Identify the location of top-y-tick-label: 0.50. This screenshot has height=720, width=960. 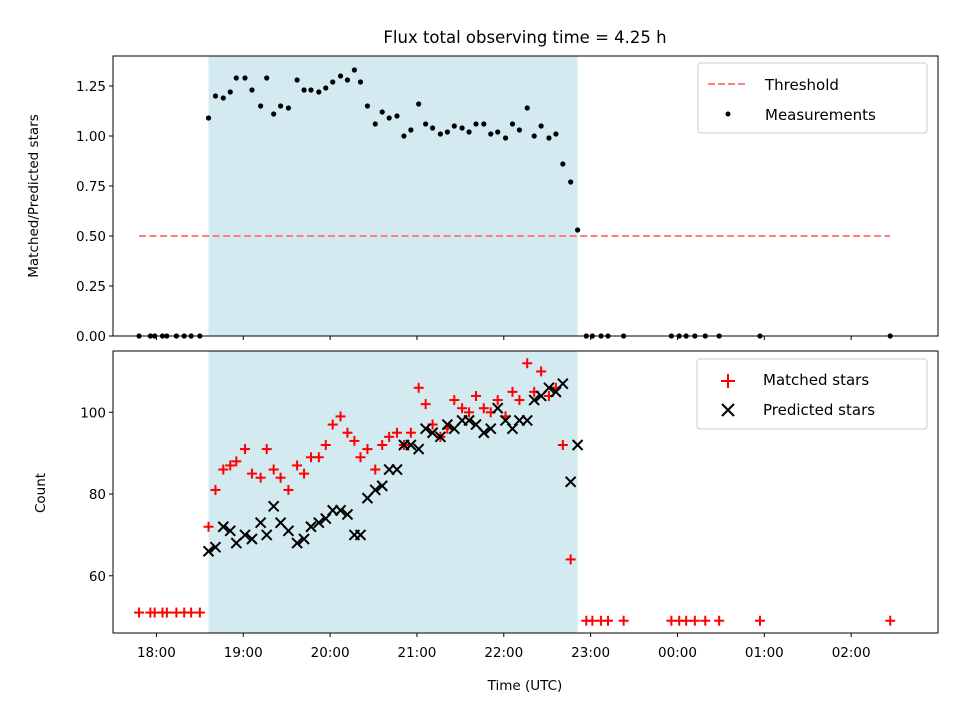
(91, 237).